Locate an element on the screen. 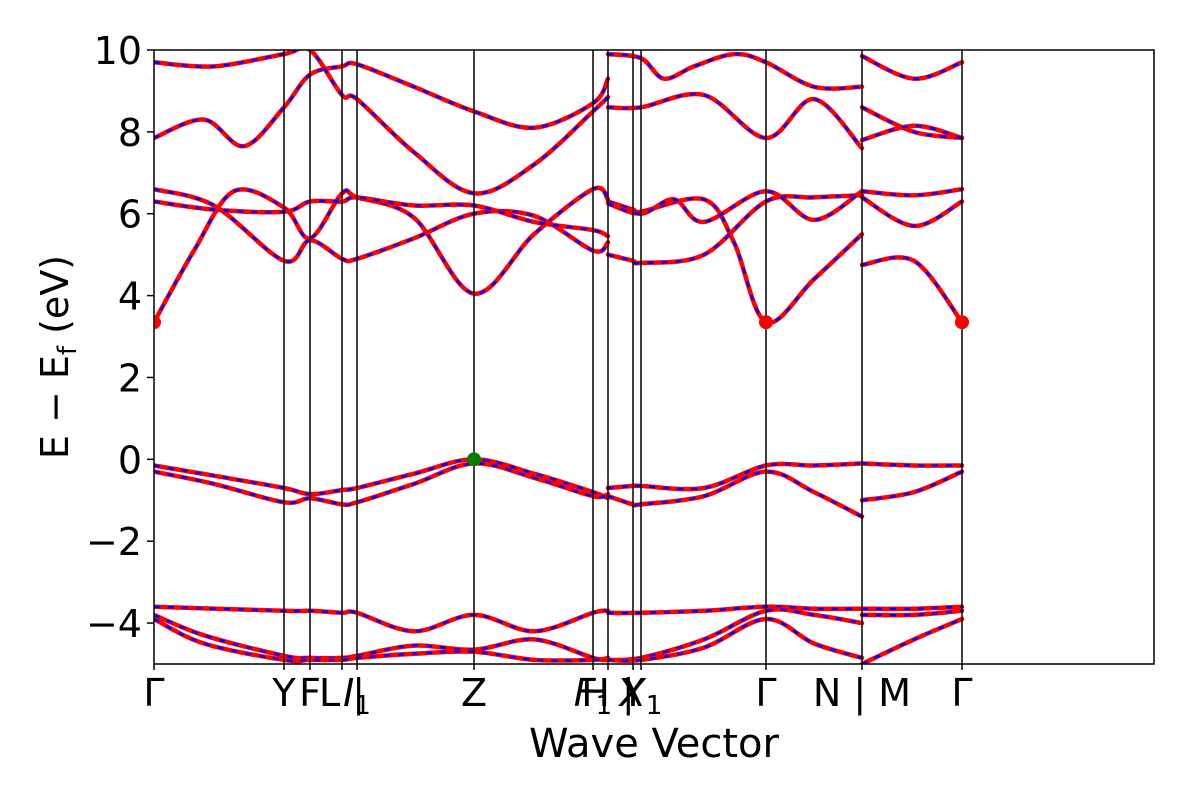 This screenshot has height=800, width=1200. x-tick-label-13: N | M is located at coordinates (862, 693).